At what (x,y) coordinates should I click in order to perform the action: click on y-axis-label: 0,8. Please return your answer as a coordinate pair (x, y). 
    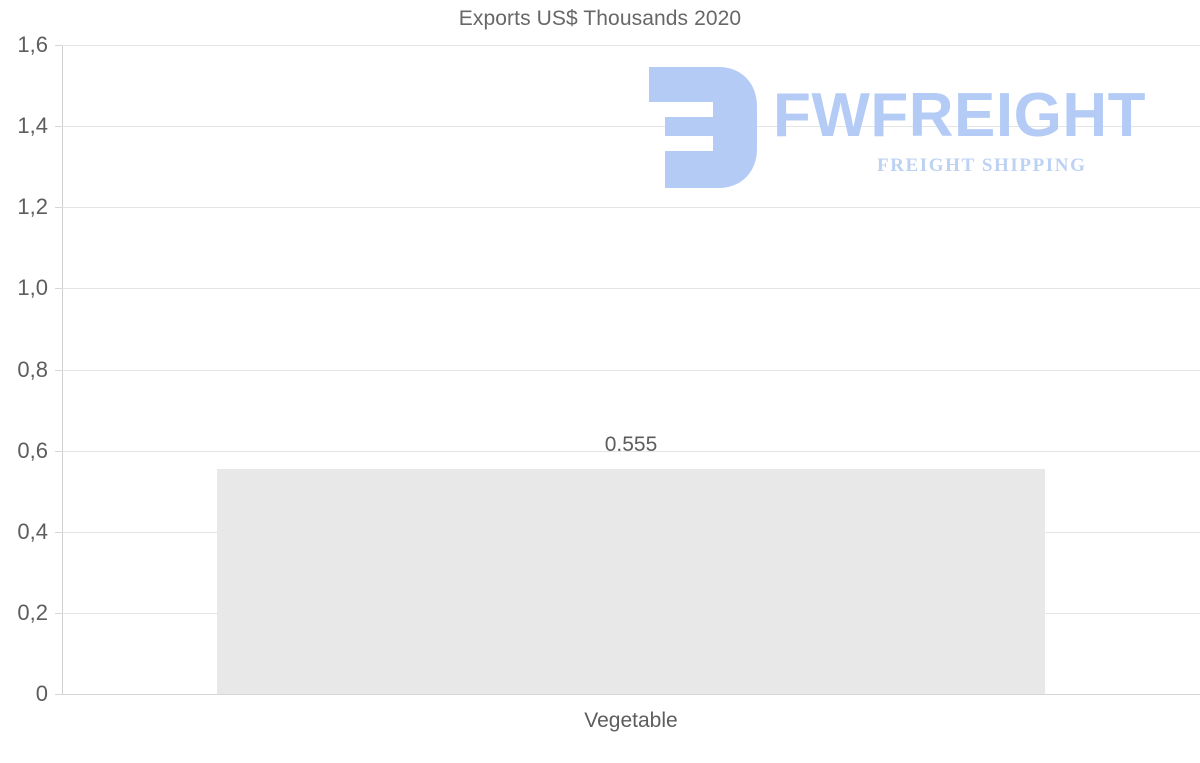
    Looking at the image, I should click on (32, 369).